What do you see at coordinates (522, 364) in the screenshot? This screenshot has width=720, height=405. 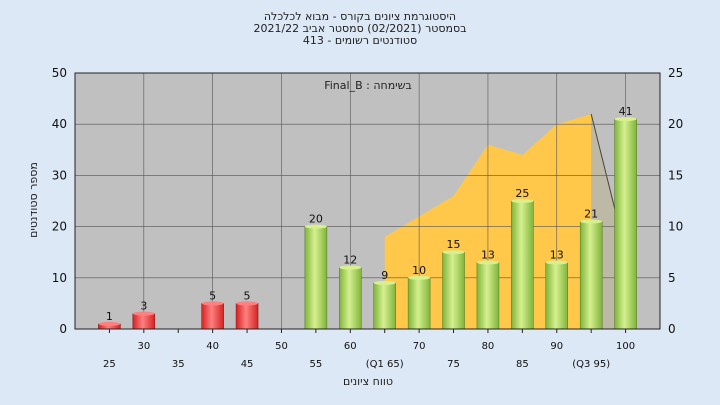 I see `x-tick-label: 85` at bounding box center [522, 364].